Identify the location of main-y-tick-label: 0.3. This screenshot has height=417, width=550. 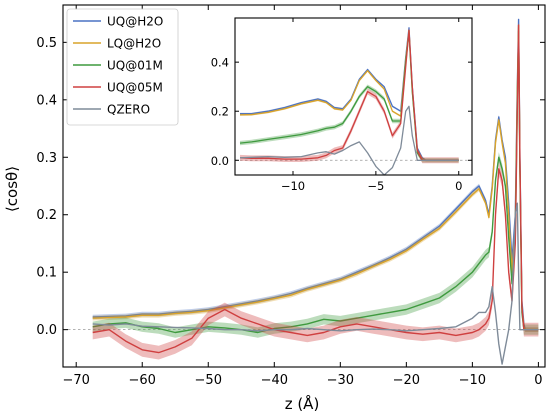
(46, 158).